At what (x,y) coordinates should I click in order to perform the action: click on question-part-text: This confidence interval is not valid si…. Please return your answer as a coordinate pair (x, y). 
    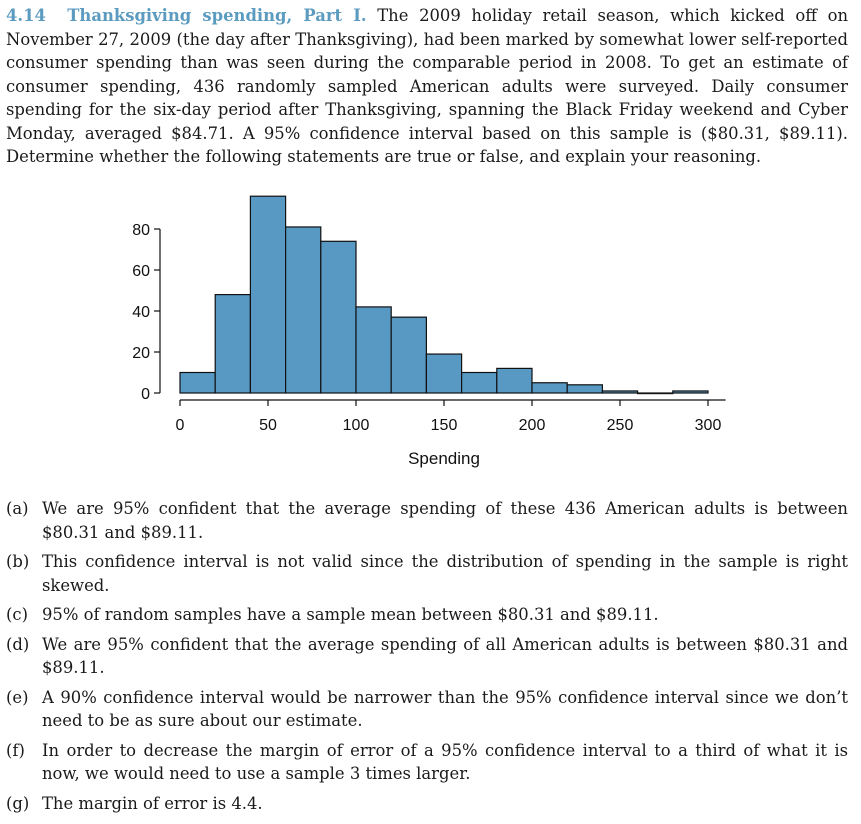
    Looking at the image, I should click on (445, 573).